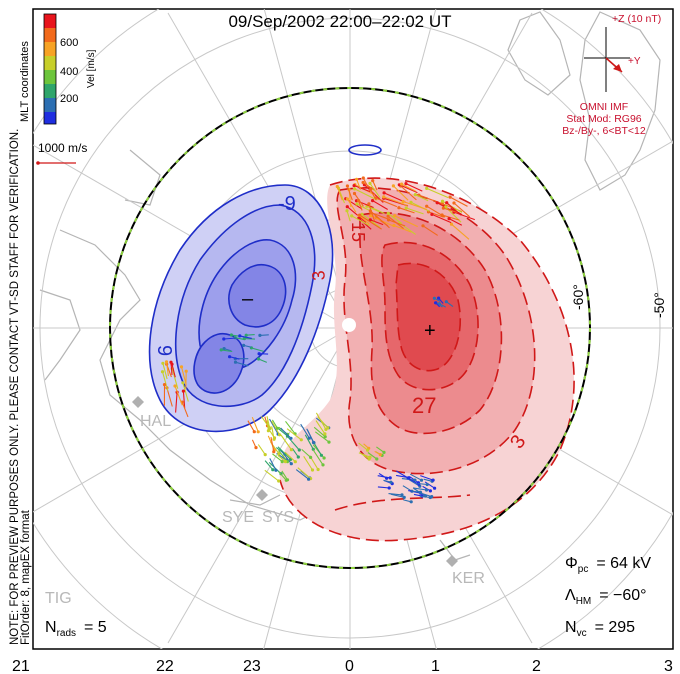  I want to click on scale-label: 1000 m/s, so click(62, 148).